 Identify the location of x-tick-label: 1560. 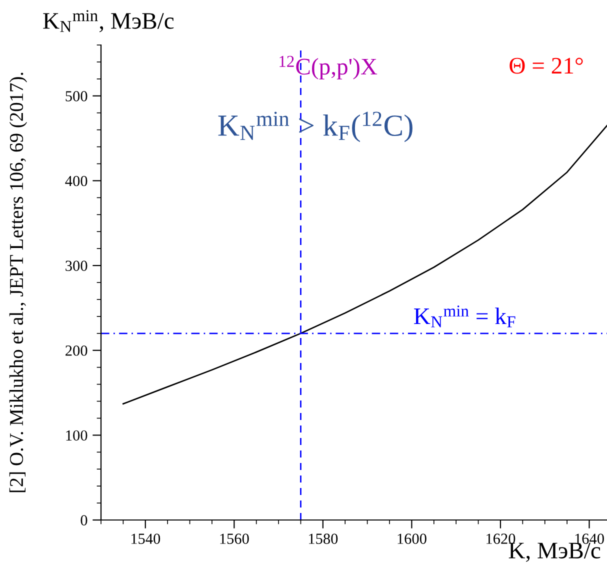
(234, 539).